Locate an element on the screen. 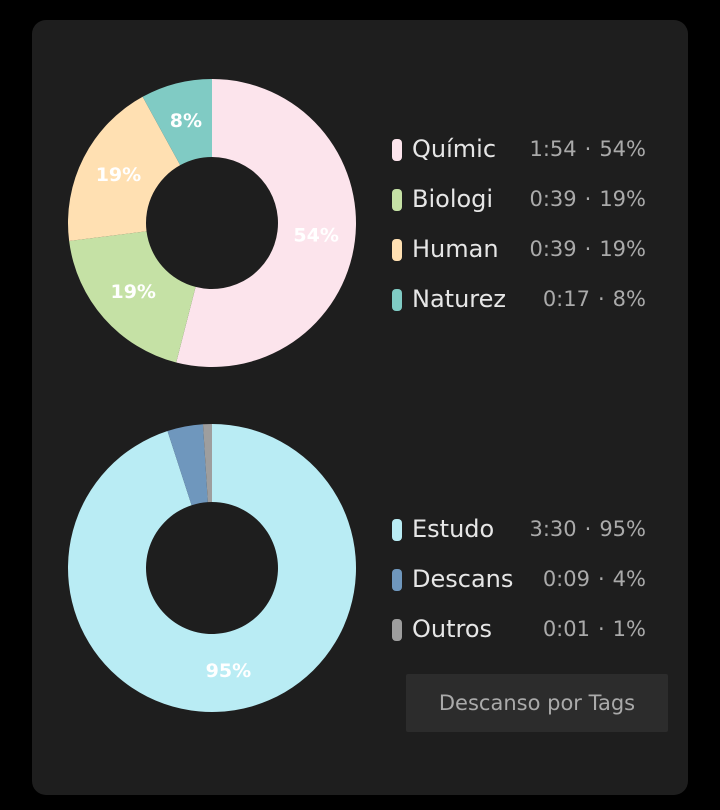  legend-value: 0:17 · 8% is located at coordinates (594, 299).